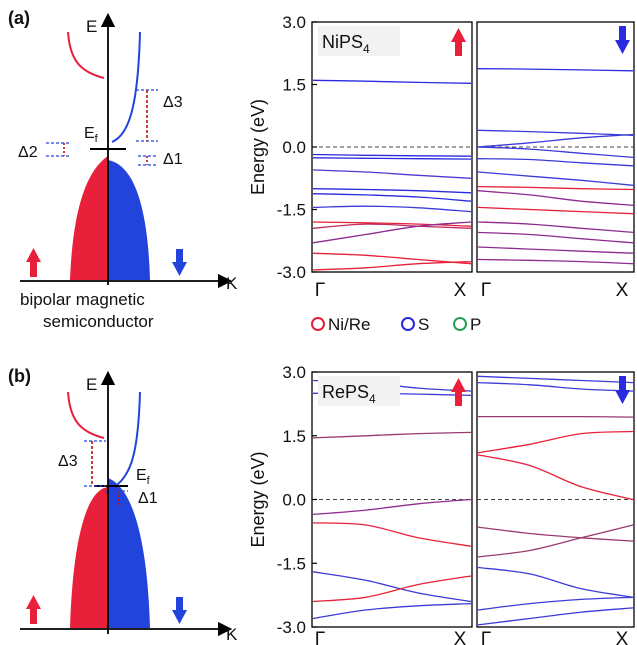 The height and width of the screenshot is (645, 637). I want to click on legend-label: P, so click(475, 324).